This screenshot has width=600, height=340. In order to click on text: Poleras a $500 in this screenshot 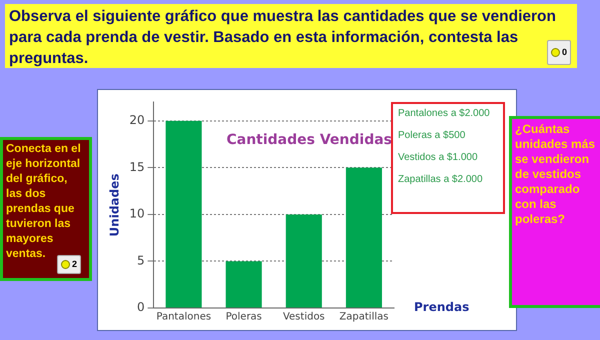, I will do `click(432, 135)`.